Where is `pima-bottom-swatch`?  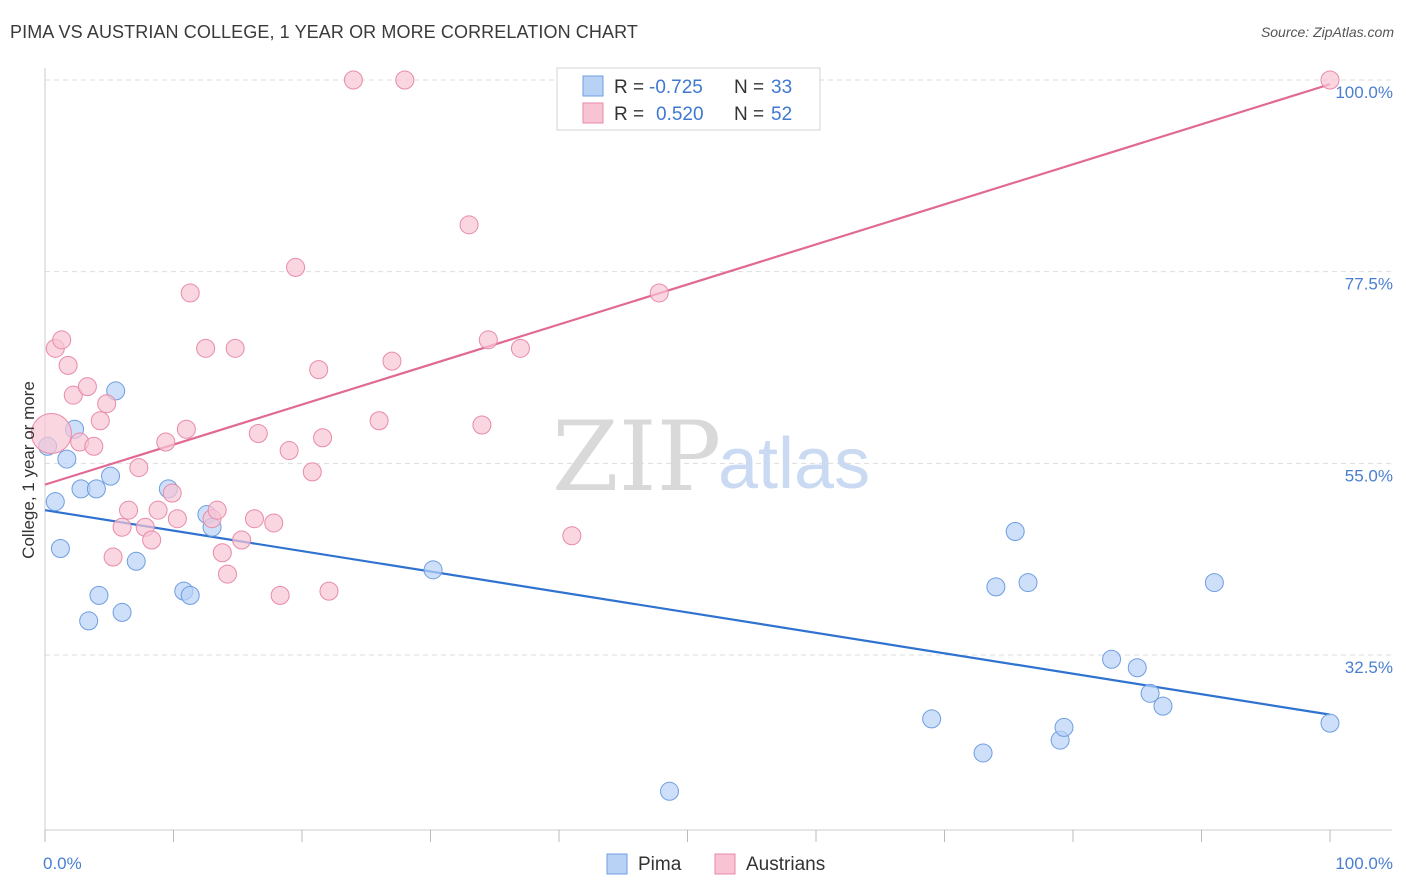 pima-bottom-swatch is located at coordinates (617, 864).